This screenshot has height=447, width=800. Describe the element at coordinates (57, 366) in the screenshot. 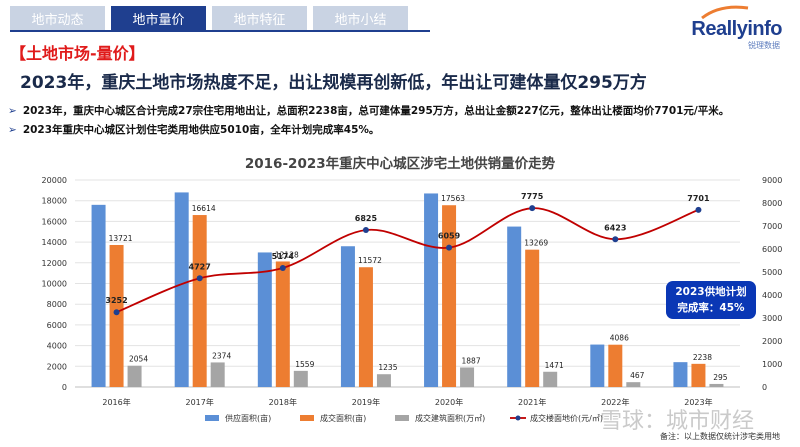

I see `y-left-tick-label: 2000` at that location.